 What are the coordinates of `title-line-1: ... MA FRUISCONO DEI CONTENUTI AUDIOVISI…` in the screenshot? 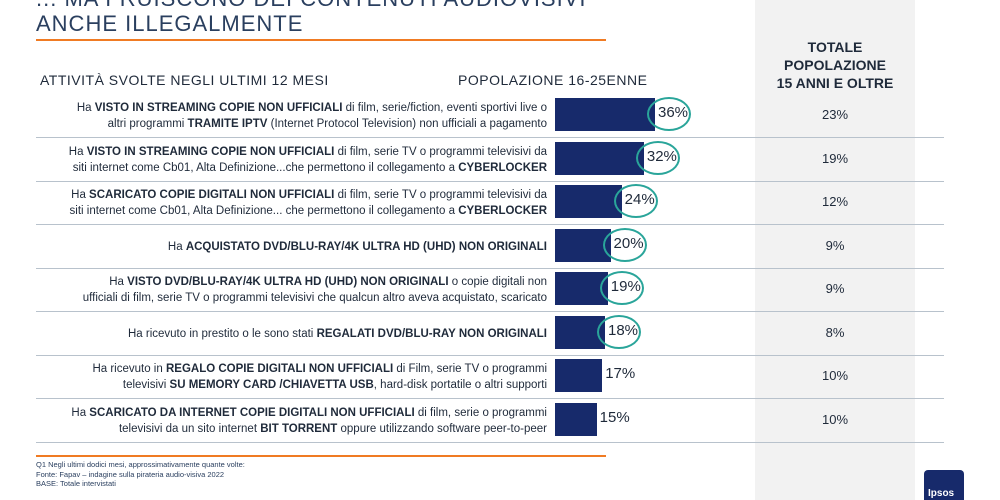 It's located at (311, 5).